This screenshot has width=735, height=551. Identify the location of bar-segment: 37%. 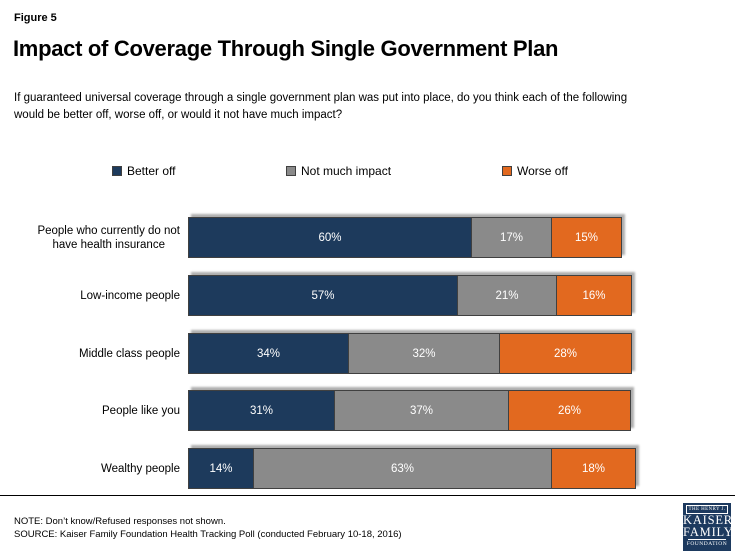
(421, 410).